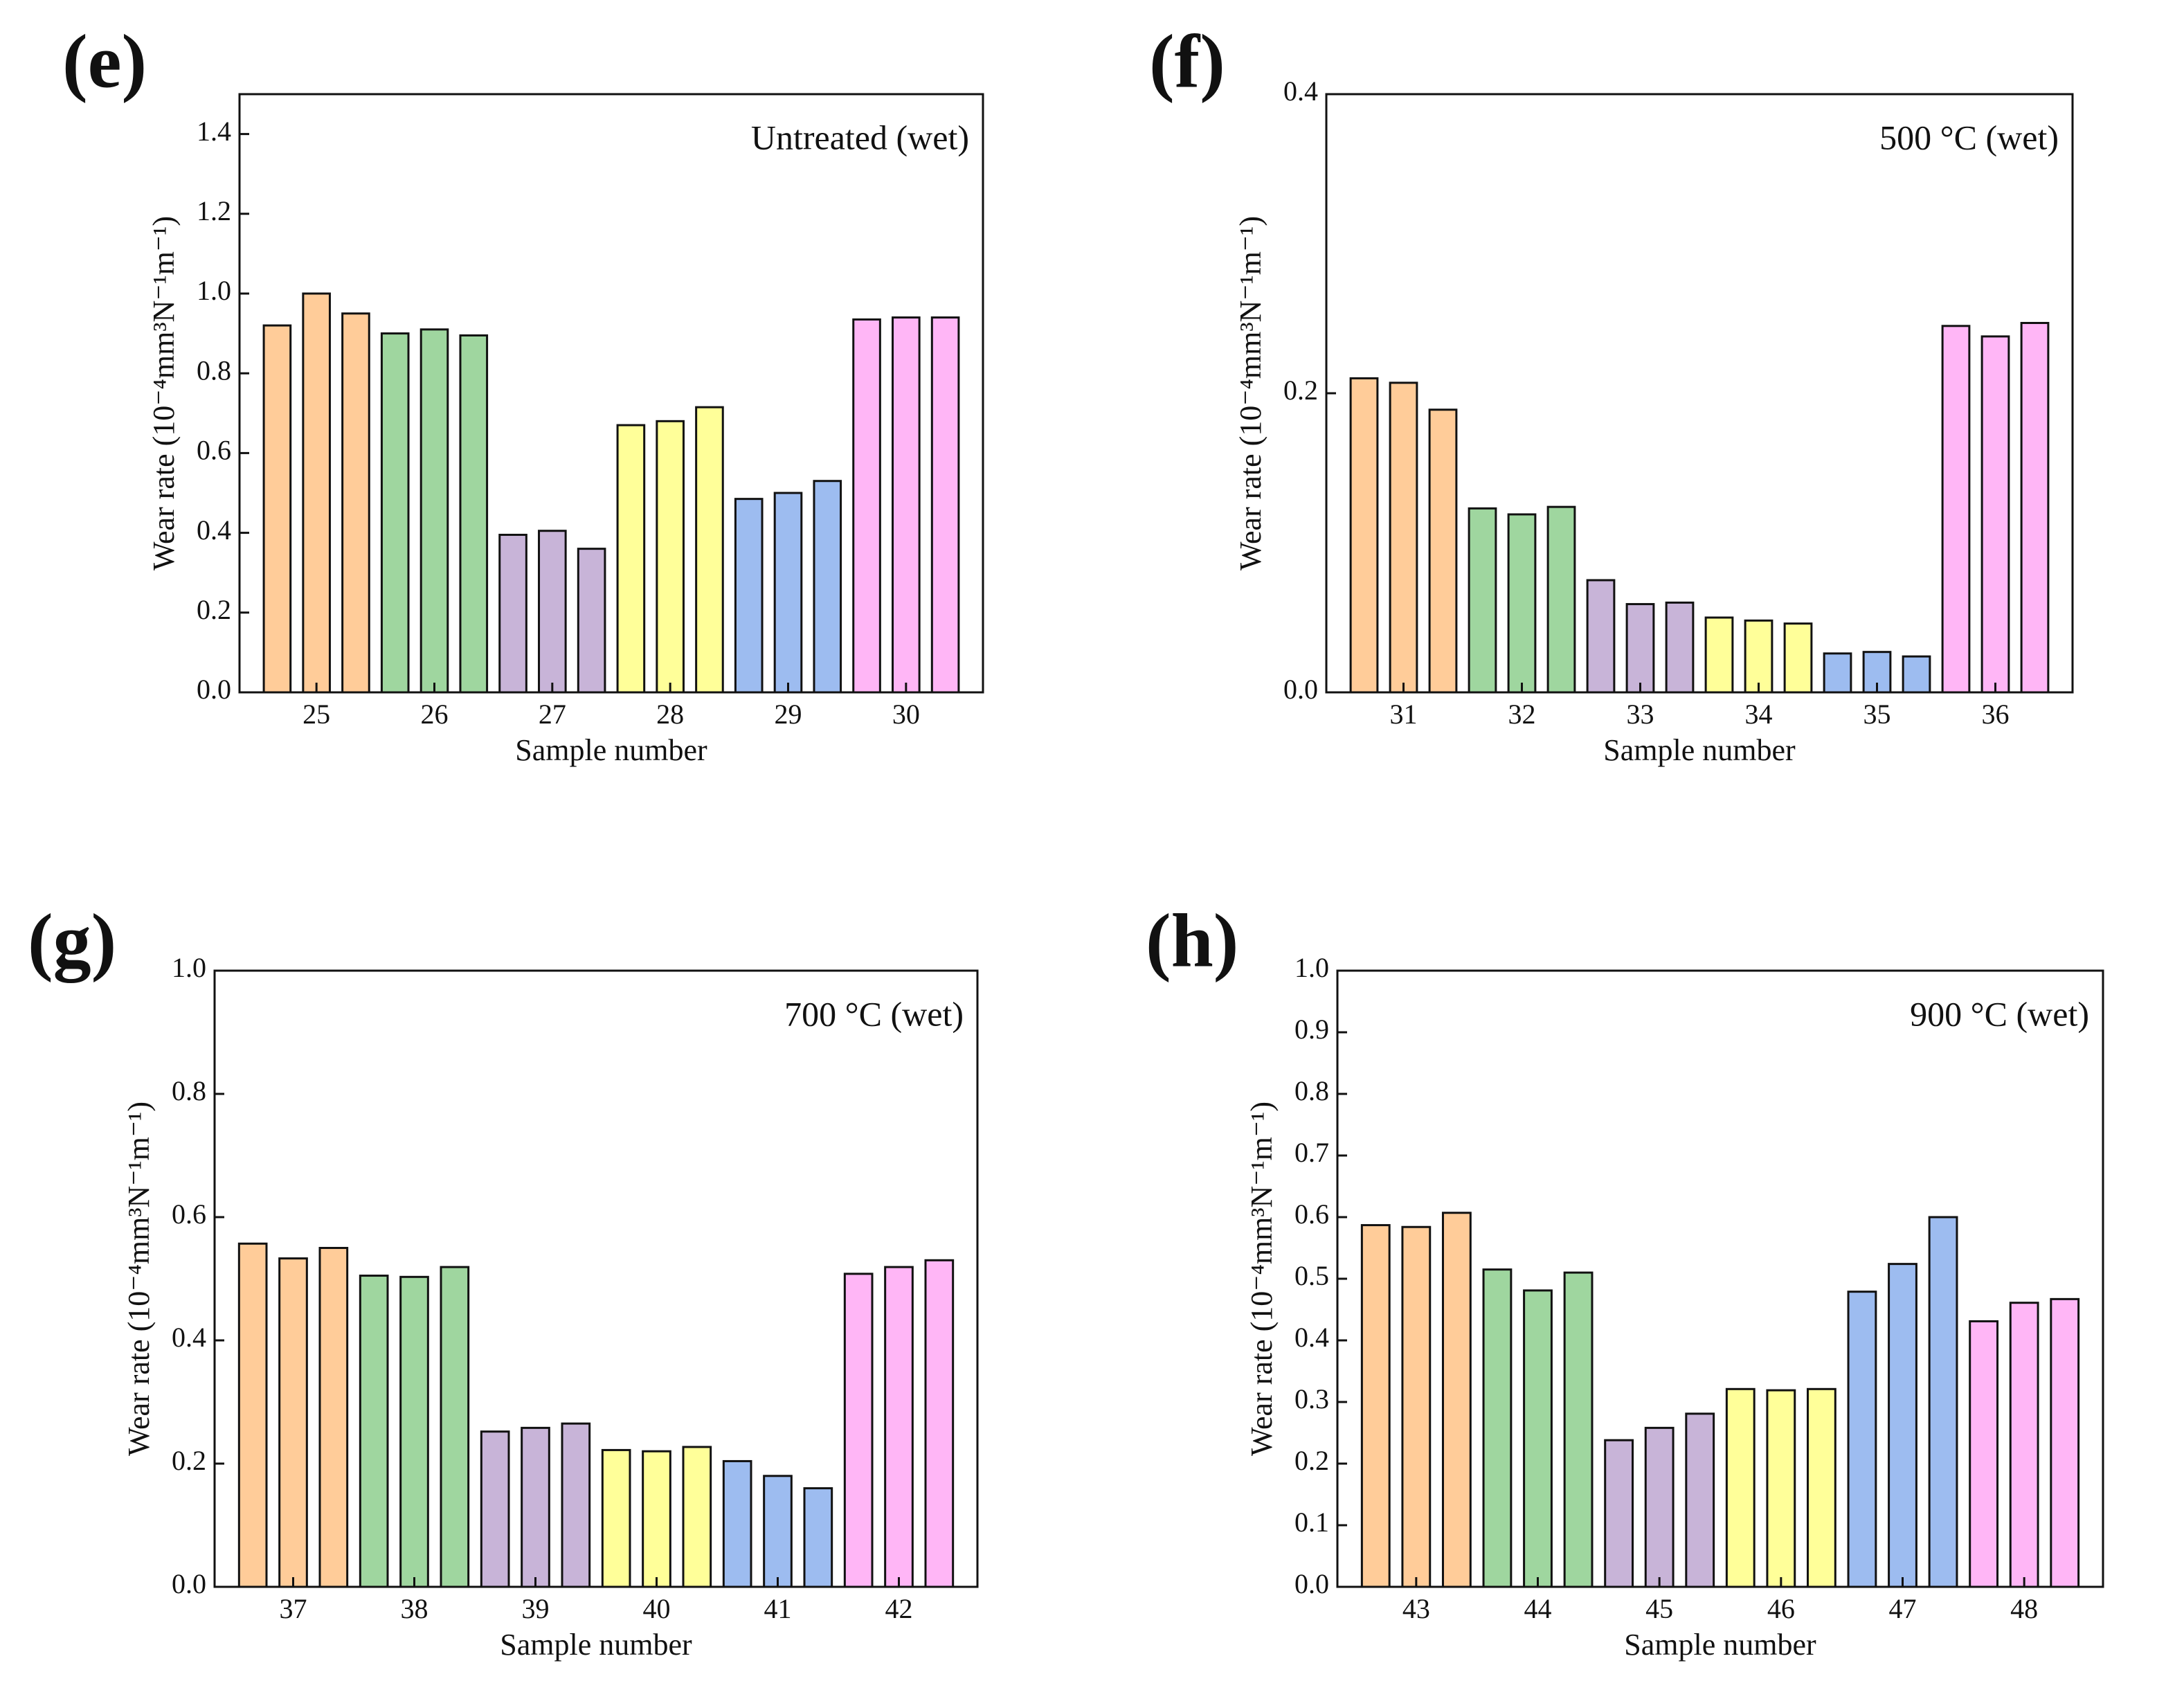 Image resolution: width=2166 pixels, height=1708 pixels. What do you see at coordinates (670, 714) in the screenshot?
I see `x-tick-label: 28` at bounding box center [670, 714].